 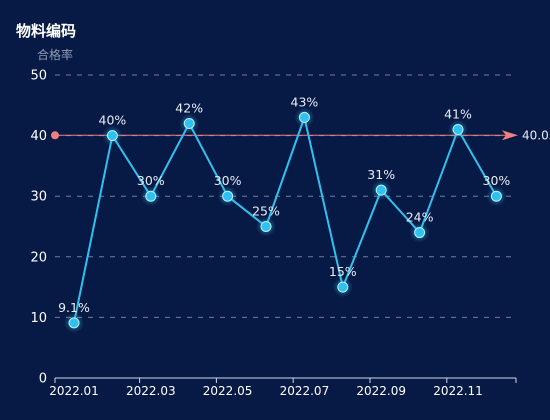 I want to click on y-tick-label: 30, so click(x=38, y=197).